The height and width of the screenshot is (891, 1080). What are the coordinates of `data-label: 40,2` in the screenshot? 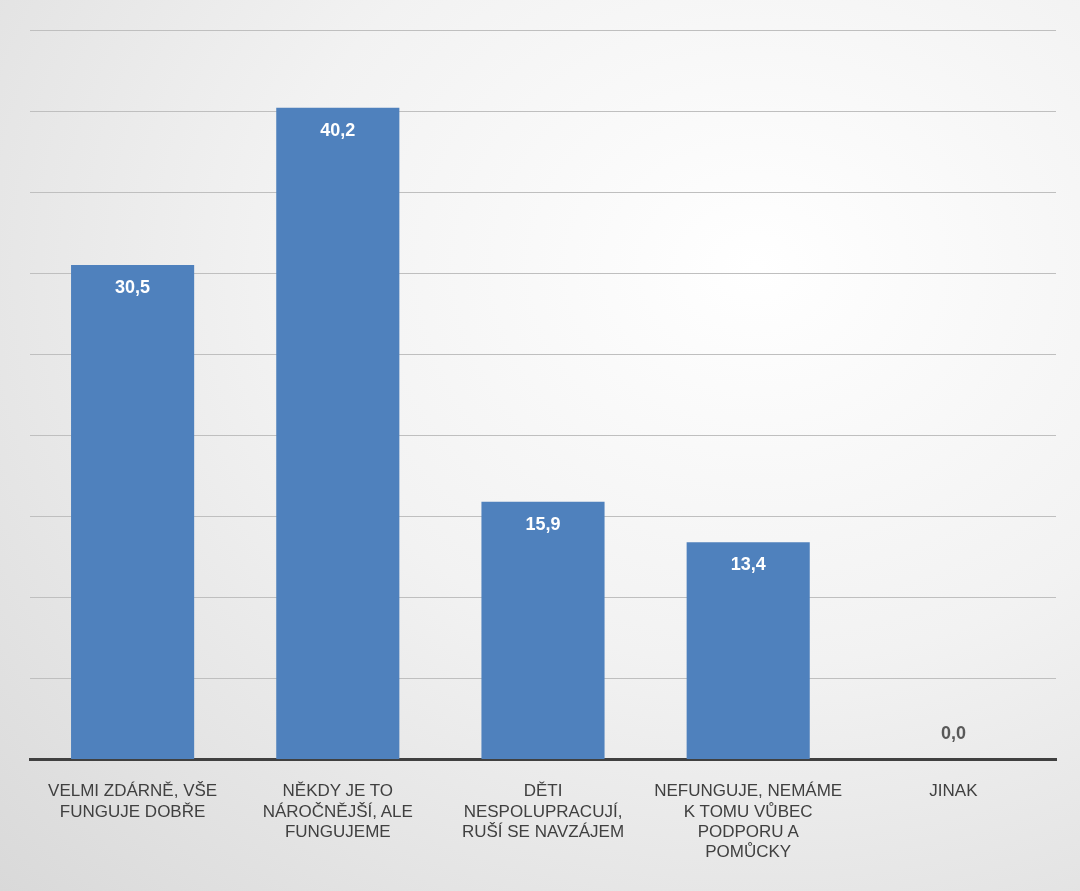 It's located at (338, 129).